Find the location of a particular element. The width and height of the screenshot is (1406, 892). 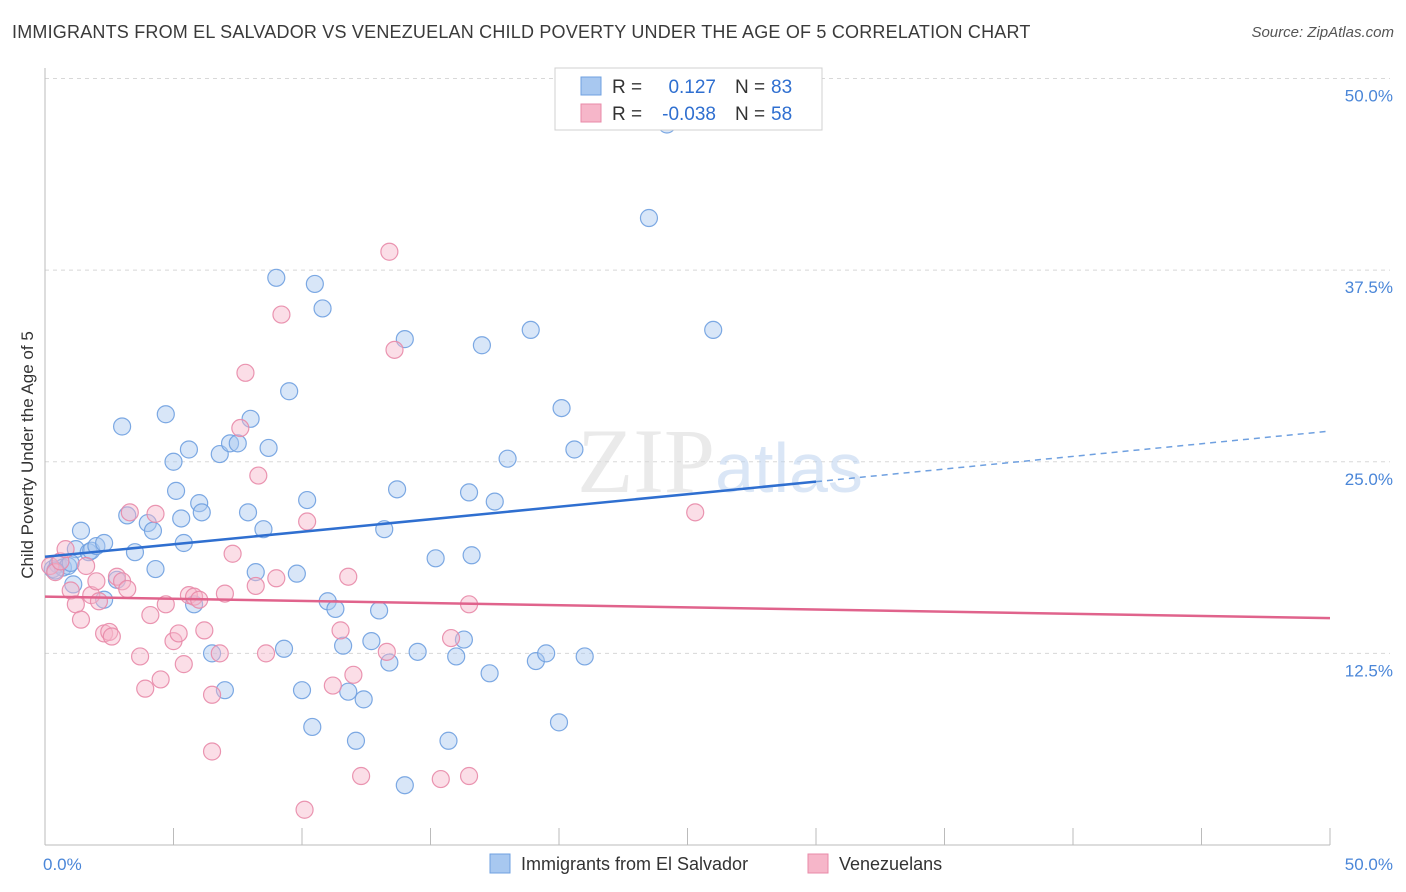

y-tick-label: 12.5% is located at coordinates (1369, 670).